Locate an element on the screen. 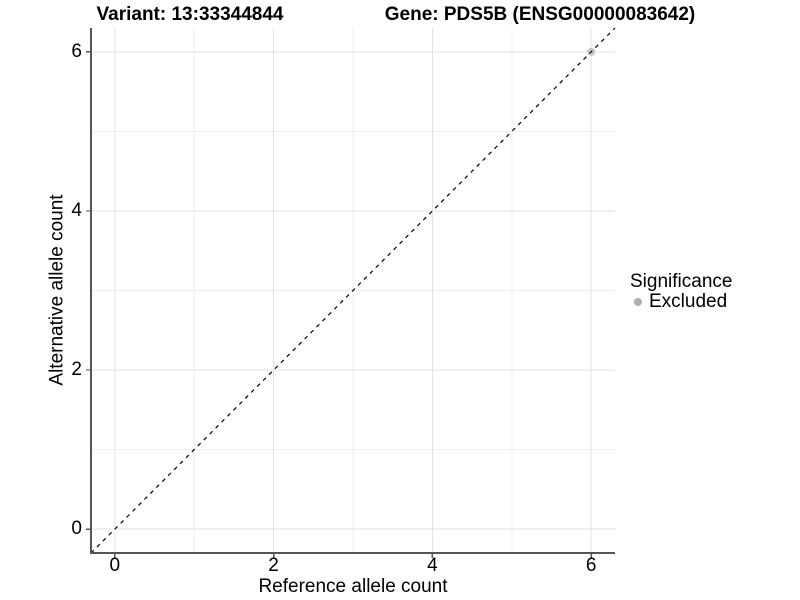 The image size is (800, 600). y-tick-label: 4 is located at coordinates (76, 210).